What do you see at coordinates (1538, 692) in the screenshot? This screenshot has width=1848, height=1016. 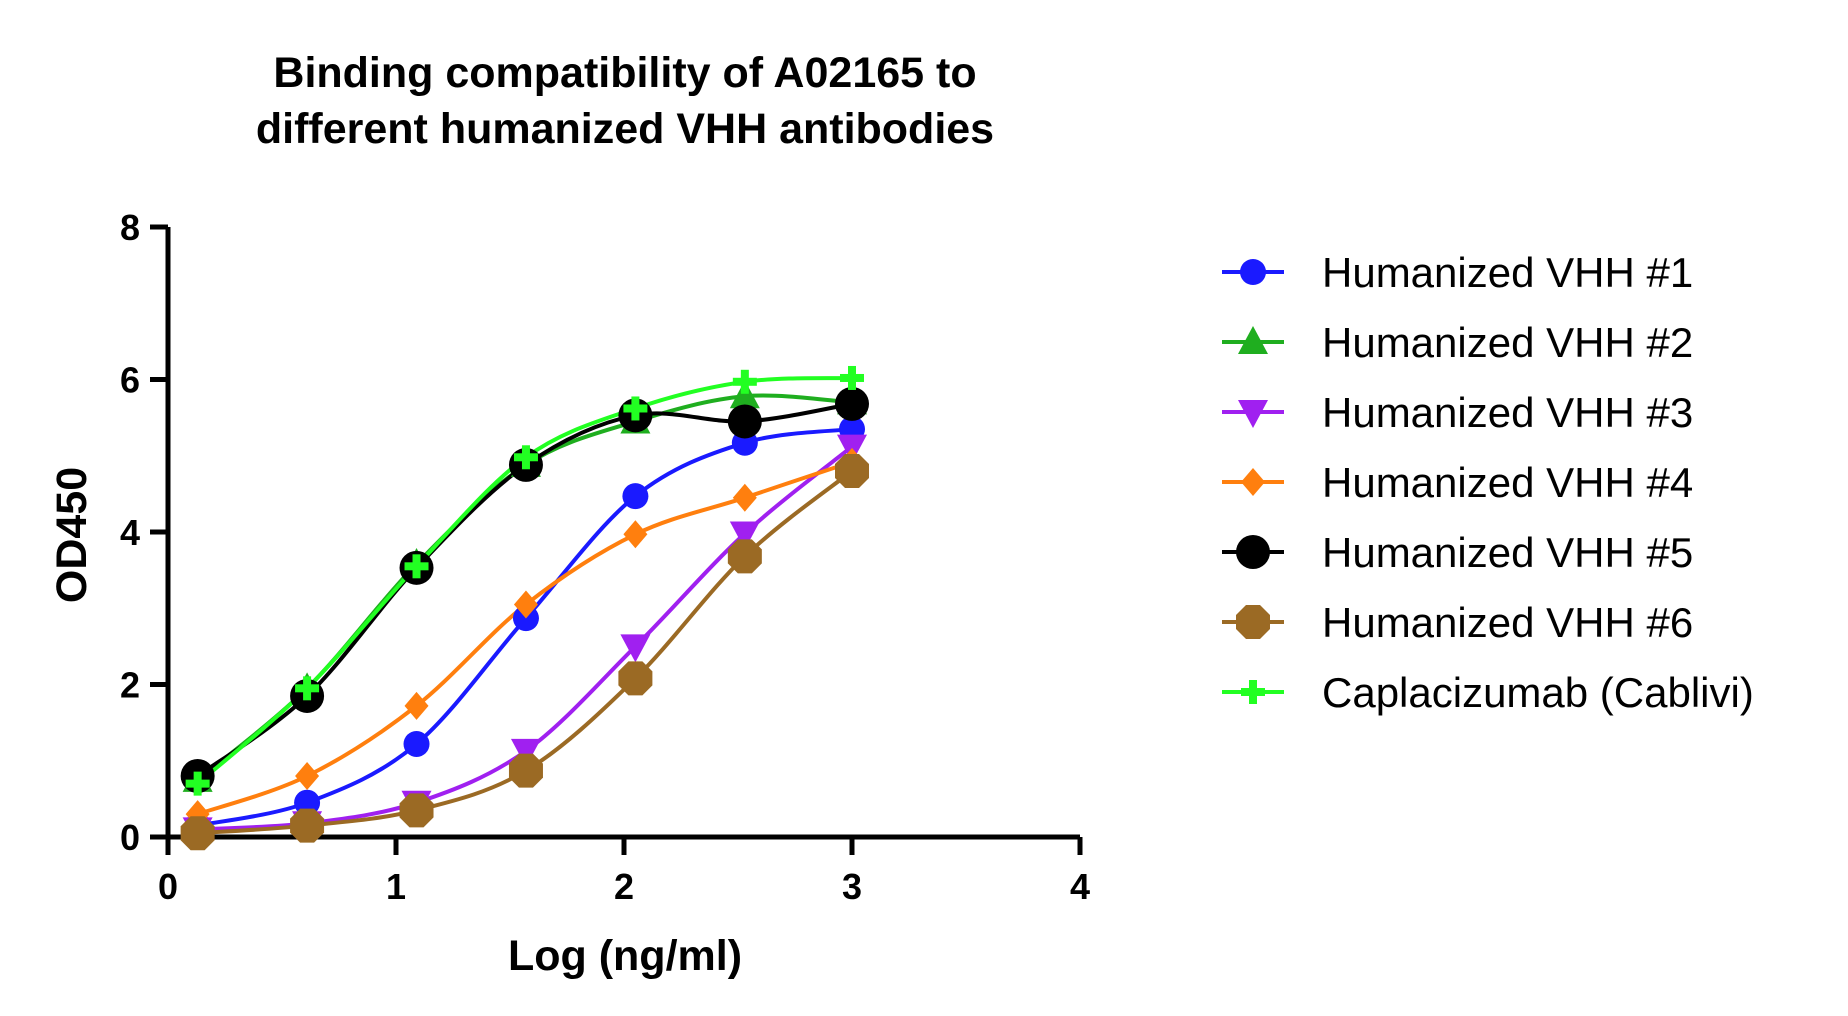 I see `legend-label-7: Caplacizumab (Cablivi)` at bounding box center [1538, 692].